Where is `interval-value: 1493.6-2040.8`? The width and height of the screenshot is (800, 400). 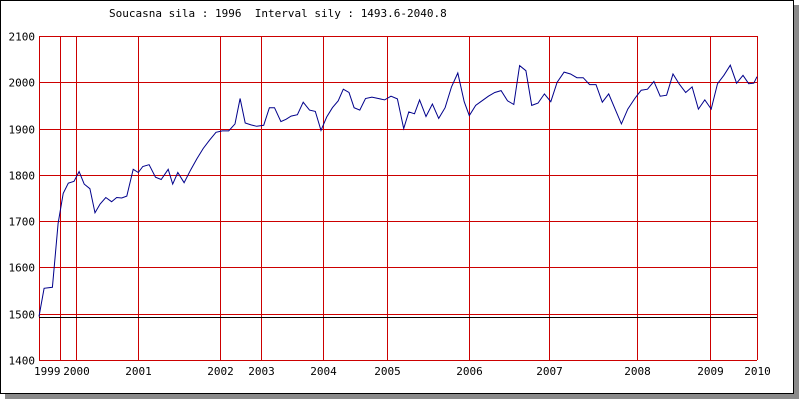
interval-value: 1493.6-2040.8 is located at coordinates (403, 13).